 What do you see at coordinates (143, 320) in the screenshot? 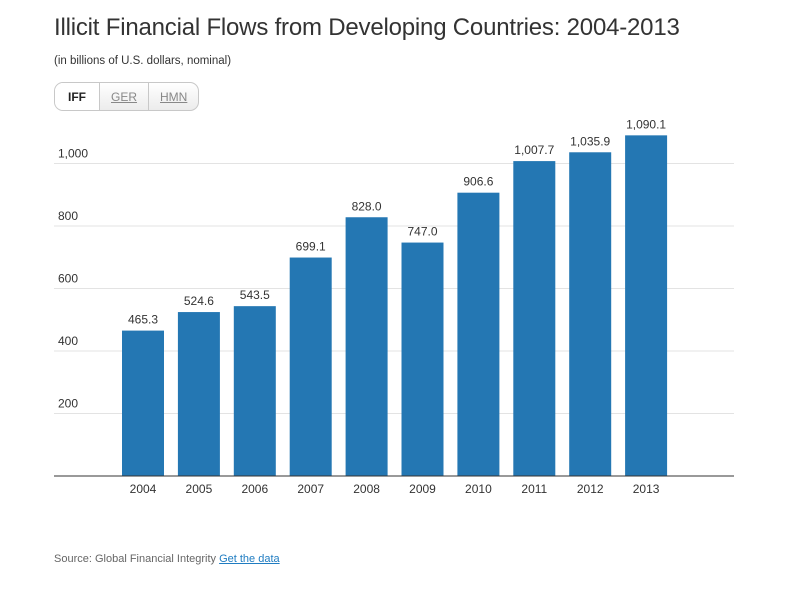
I see `data-label: 465.3` at bounding box center [143, 320].